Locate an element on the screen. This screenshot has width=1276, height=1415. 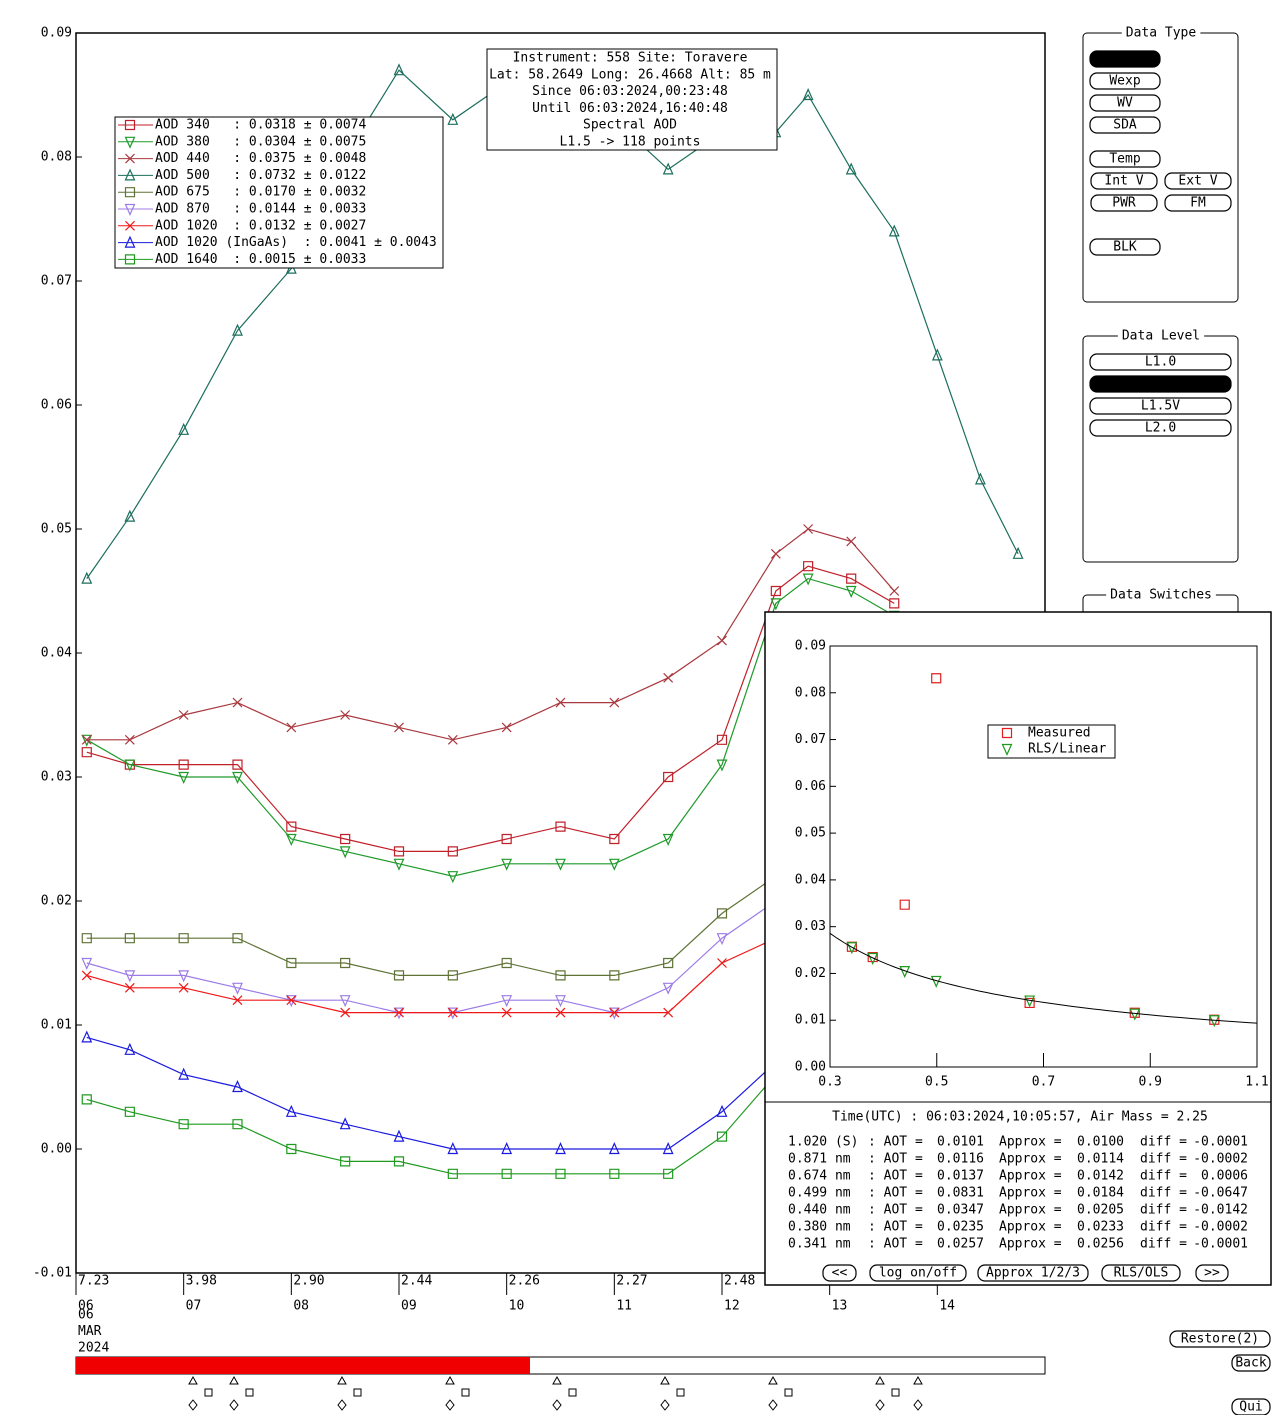
button: L1.5 is located at coordinates (1160, 384).